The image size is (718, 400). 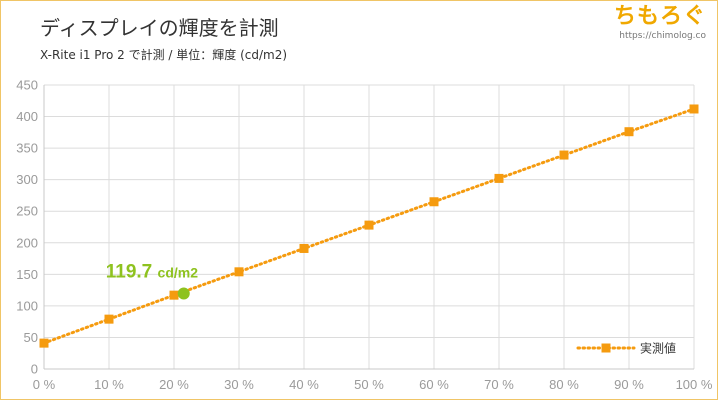 What do you see at coordinates (27, 305) in the screenshot?
I see `y-tick-label: 100` at bounding box center [27, 305].